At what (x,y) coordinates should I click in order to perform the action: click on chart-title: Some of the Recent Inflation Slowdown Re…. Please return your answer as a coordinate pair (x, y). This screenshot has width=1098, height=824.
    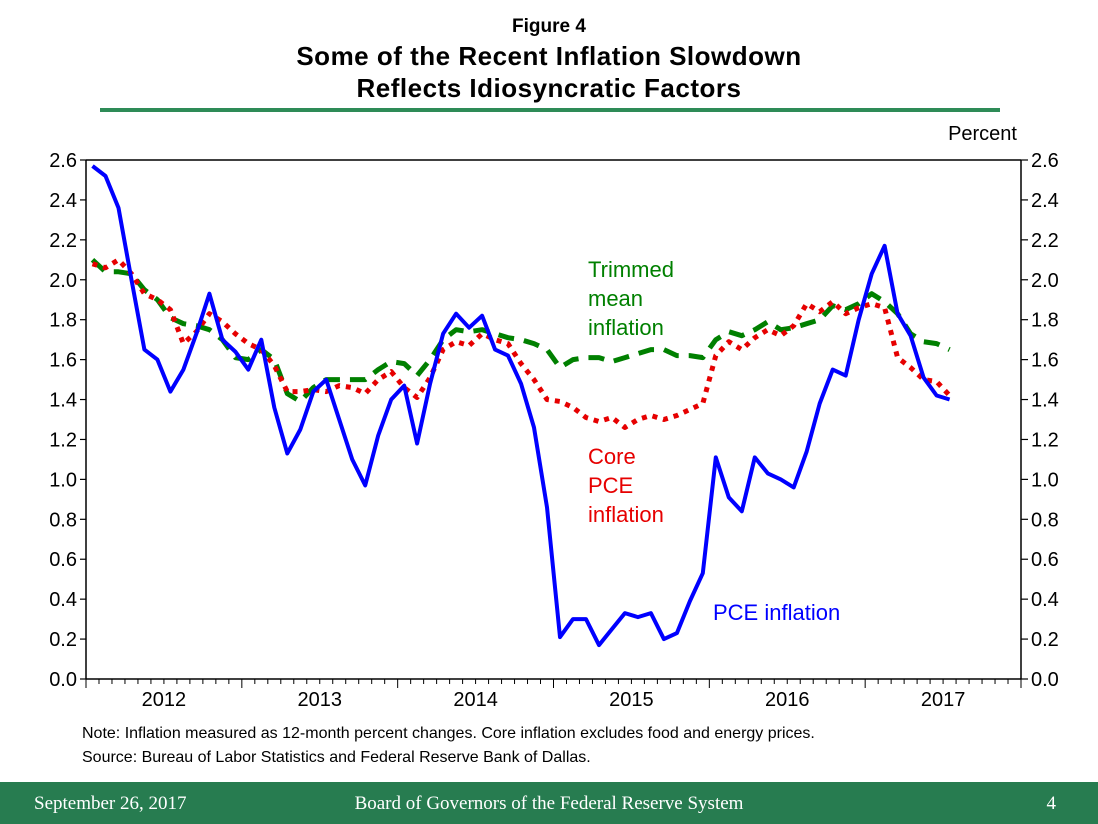
    Looking at the image, I should click on (549, 72).